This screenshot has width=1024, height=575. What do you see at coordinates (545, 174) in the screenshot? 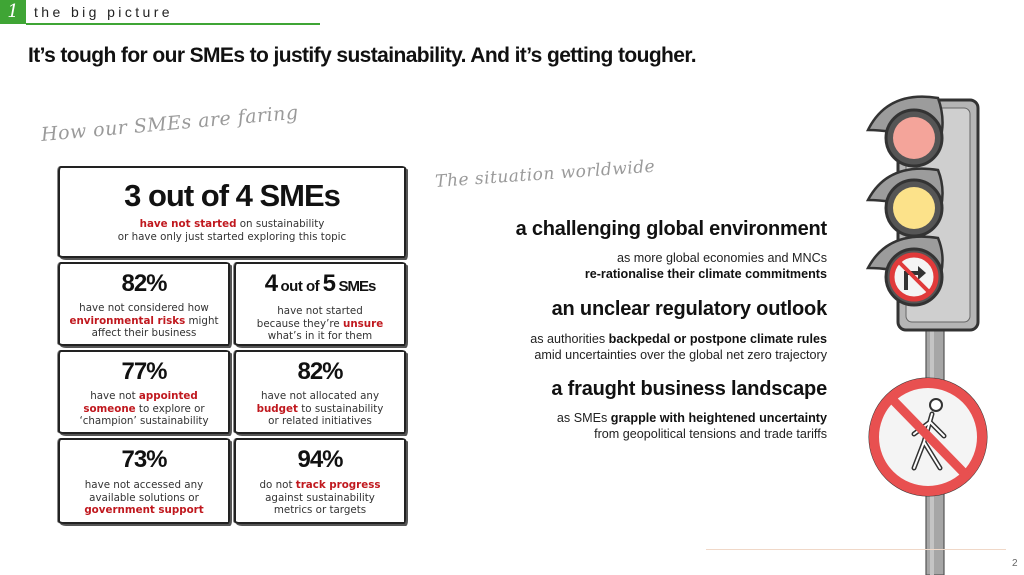
I see `right-section-heading: The situation worldwide` at bounding box center [545, 174].